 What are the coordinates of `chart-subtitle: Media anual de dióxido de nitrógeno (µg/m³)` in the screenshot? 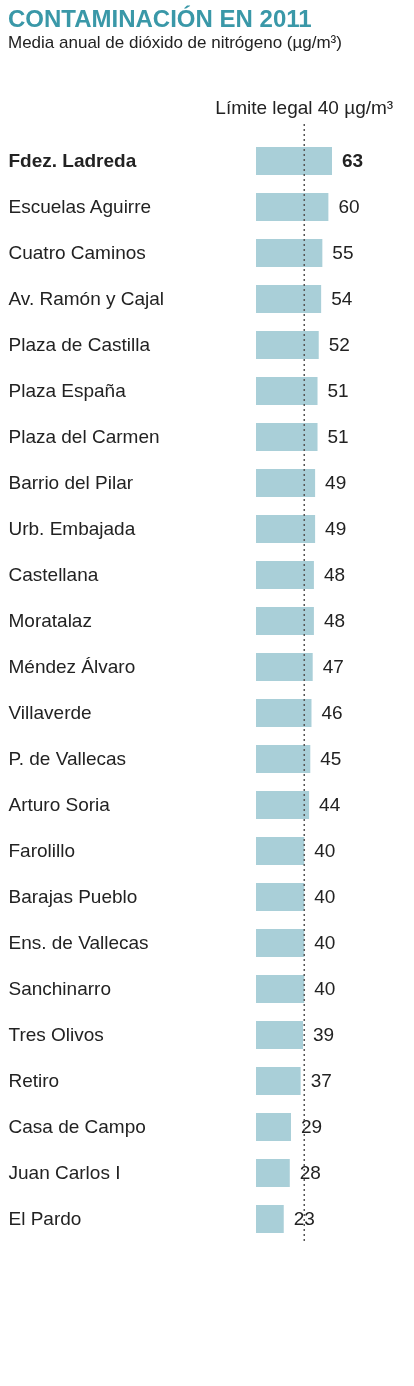 It's located at (175, 42).